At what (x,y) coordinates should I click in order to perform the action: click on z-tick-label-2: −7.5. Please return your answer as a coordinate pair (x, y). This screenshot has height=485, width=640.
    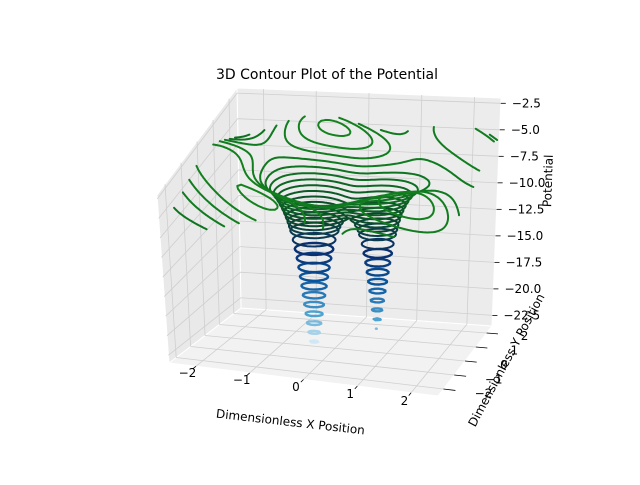
    Looking at the image, I should click on (524, 156).